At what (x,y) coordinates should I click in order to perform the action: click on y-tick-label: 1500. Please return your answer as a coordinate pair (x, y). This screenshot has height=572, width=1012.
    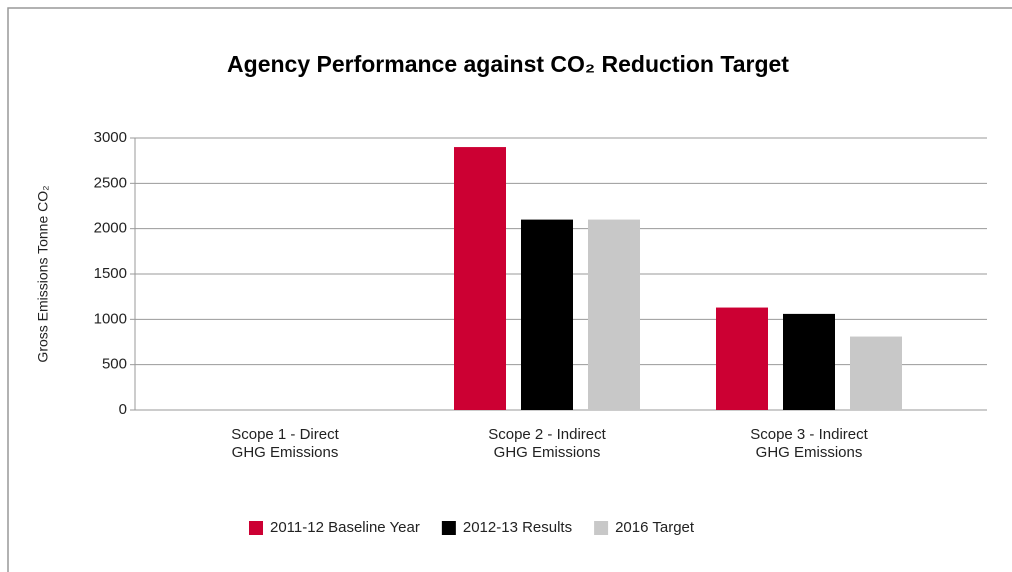
    Looking at the image, I should click on (110, 273).